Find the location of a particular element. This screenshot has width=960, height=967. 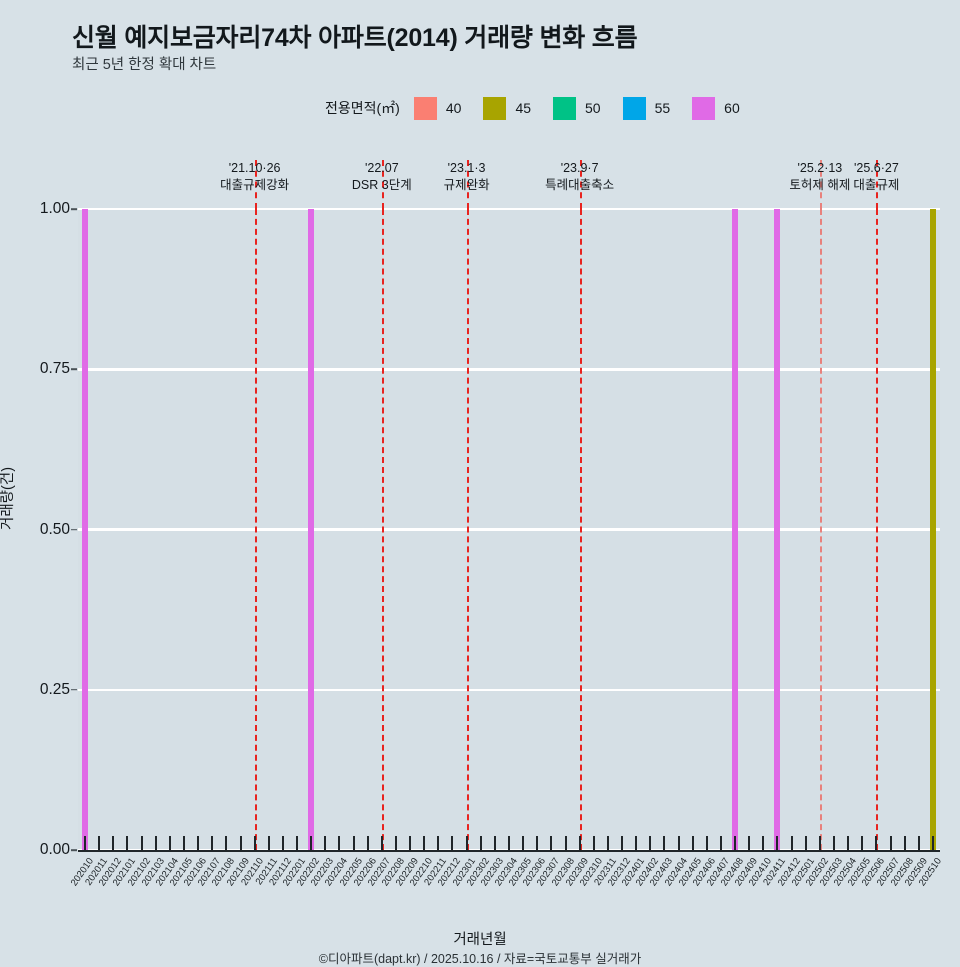

legend-item-55: 55 is located at coordinates (653, 108).